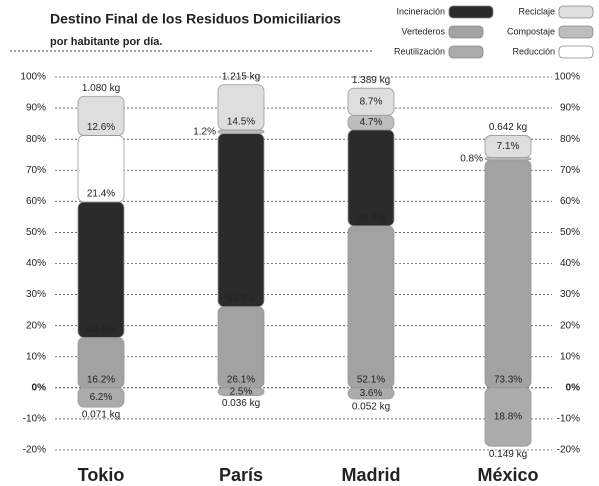  I want to click on legend-label: Reciclaje, so click(536, 11).